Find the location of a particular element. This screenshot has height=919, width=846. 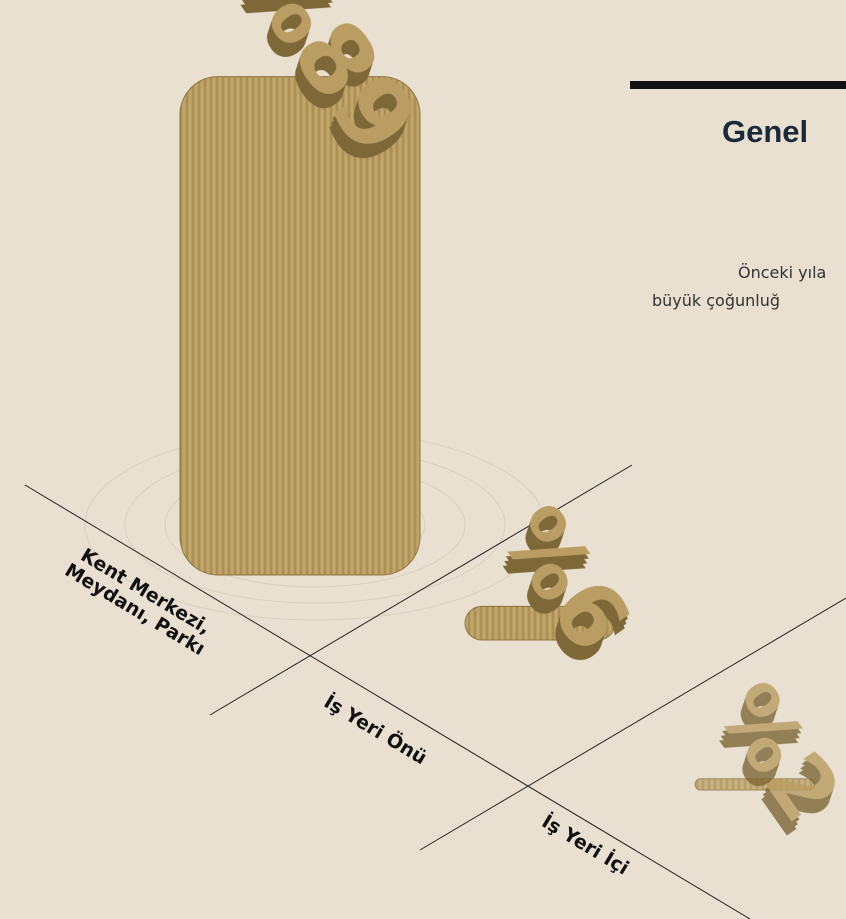

subtitle-line: Önceki yıla is located at coordinates (782, 272).